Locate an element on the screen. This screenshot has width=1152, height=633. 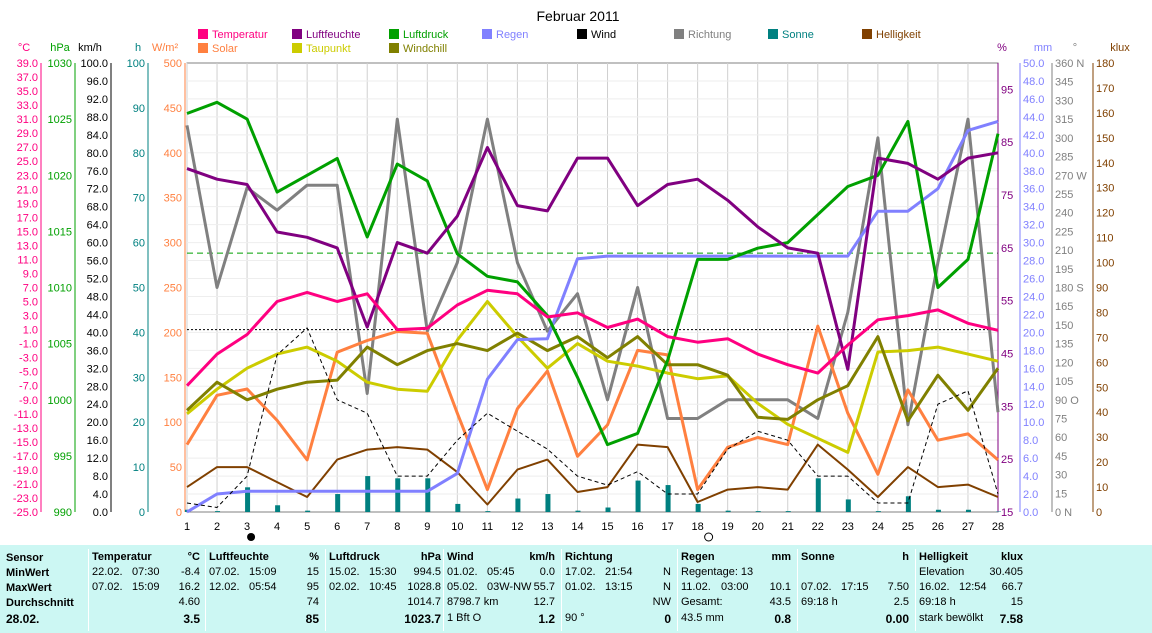
axis-tick-label: 64.0 is located at coordinates (97, 226).